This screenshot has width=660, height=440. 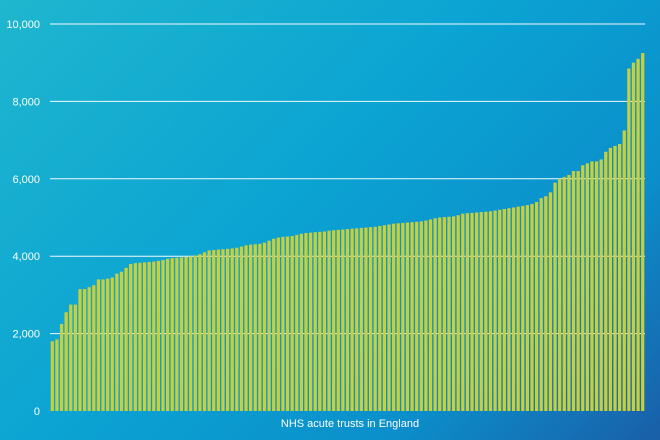 I want to click on y-tick-label: 6,000, so click(x=26, y=180).